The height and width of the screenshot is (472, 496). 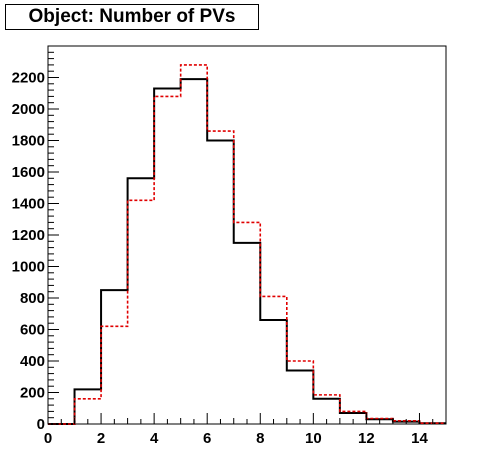 What do you see at coordinates (260, 438) in the screenshot?
I see `x-tick-label: 8` at bounding box center [260, 438].